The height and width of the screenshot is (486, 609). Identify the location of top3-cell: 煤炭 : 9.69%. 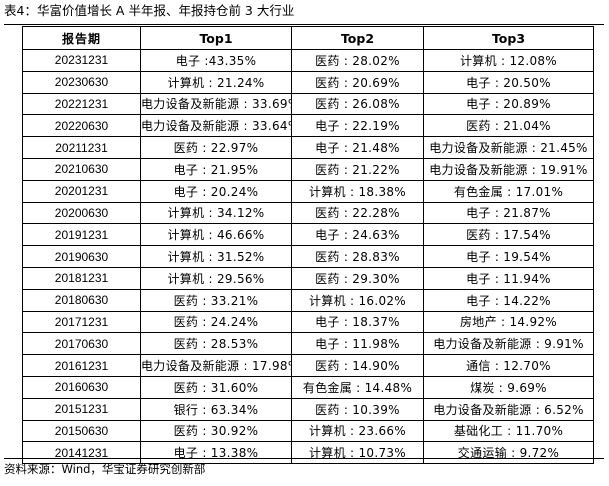
(508, 387).